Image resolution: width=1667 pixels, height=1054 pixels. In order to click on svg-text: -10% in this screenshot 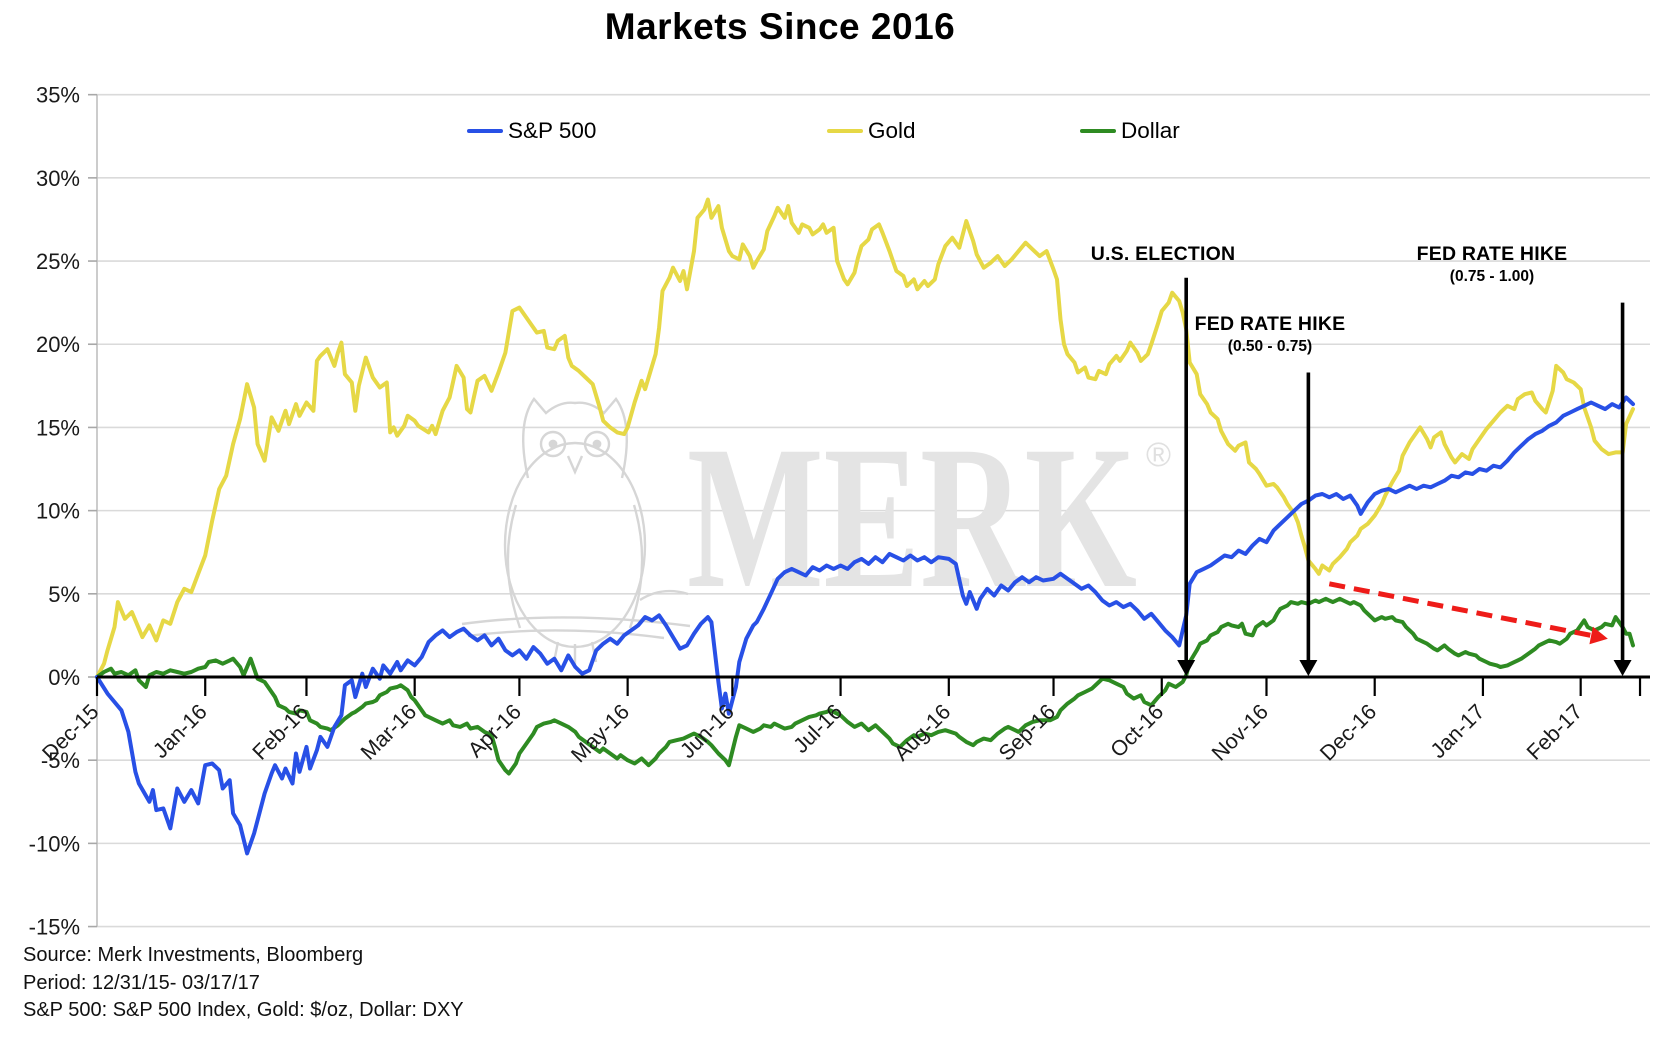, I will do `click(54, 843)`.